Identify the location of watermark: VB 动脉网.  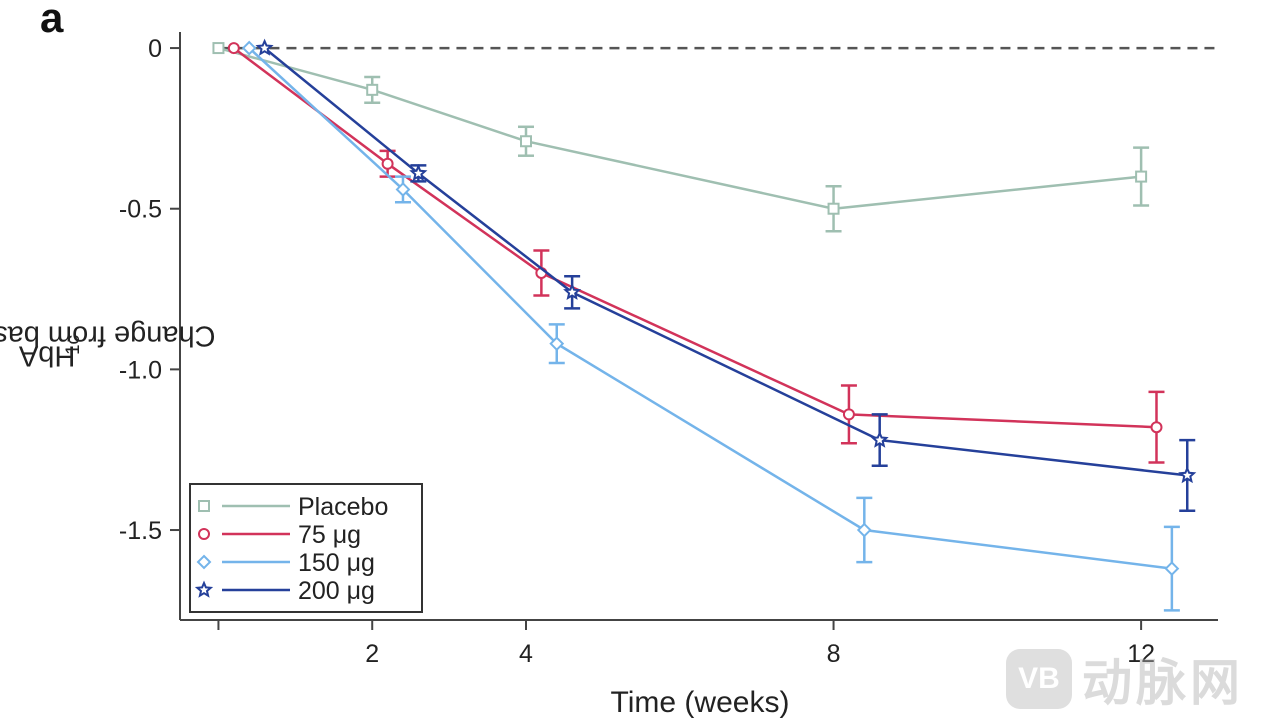
(1125, 679).